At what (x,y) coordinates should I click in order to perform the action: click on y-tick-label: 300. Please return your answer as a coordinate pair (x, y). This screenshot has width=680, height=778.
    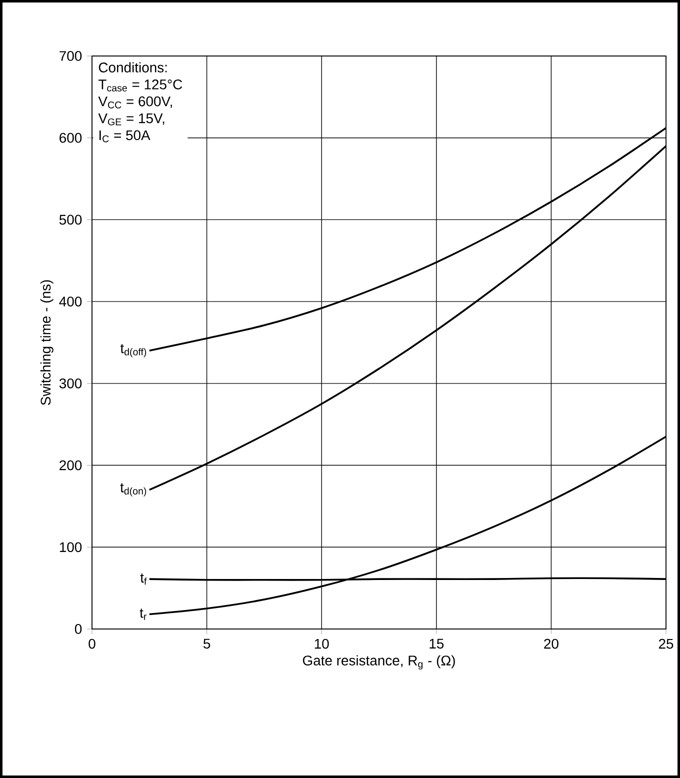
    Looking at the image, I should click on (70, 383).